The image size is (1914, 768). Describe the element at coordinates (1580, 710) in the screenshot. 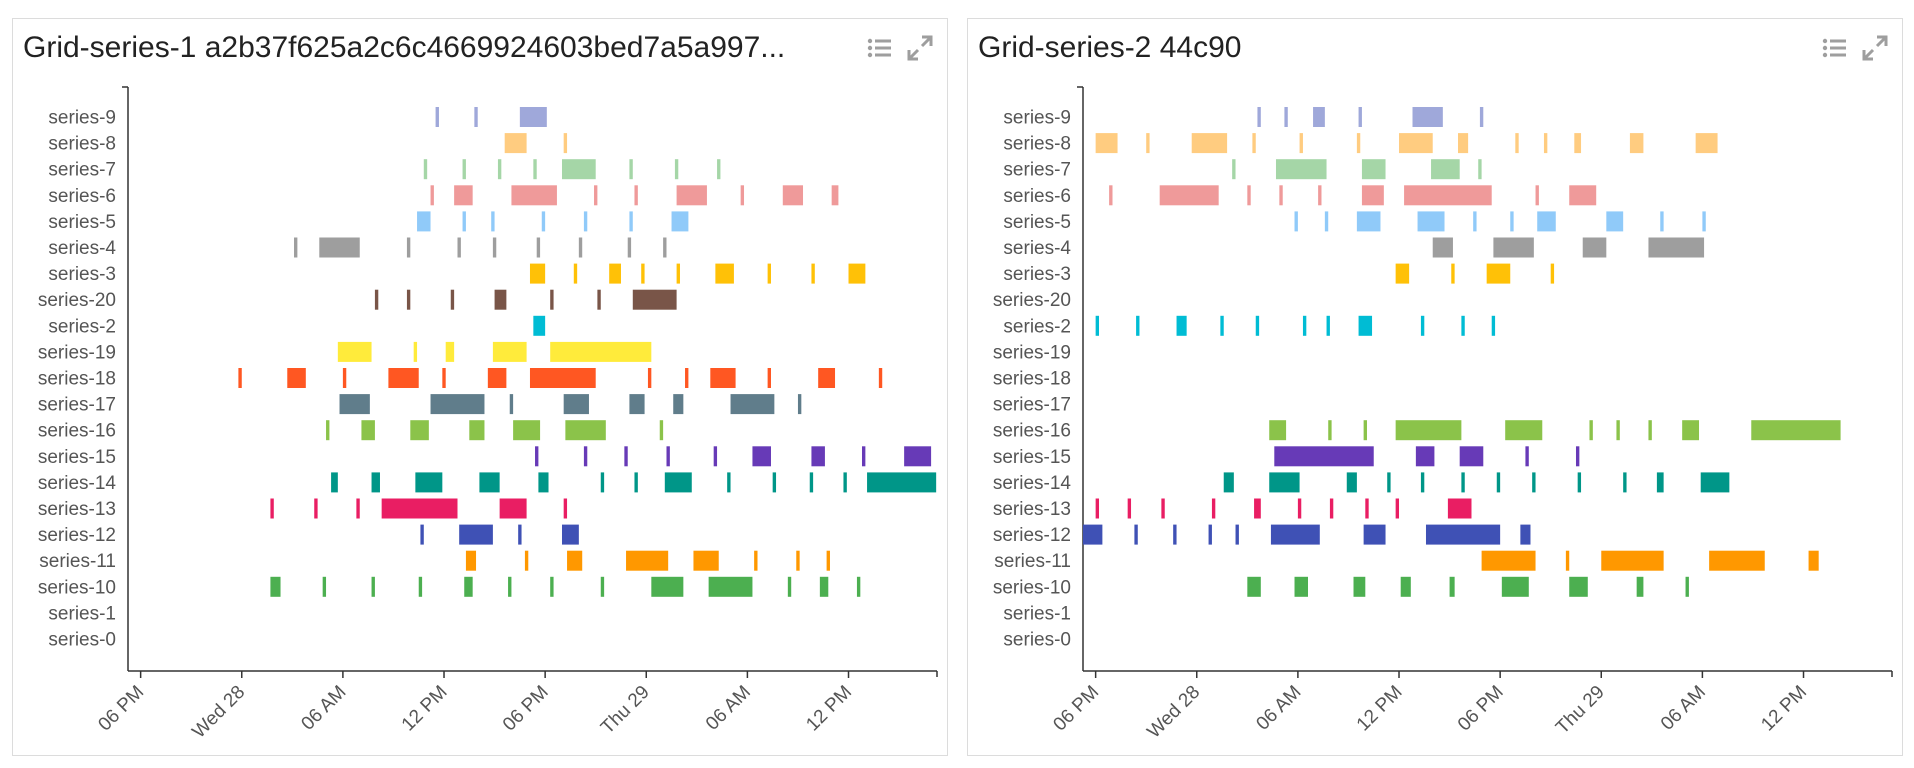

I see `x-tick-label: Thu 29` at that location.